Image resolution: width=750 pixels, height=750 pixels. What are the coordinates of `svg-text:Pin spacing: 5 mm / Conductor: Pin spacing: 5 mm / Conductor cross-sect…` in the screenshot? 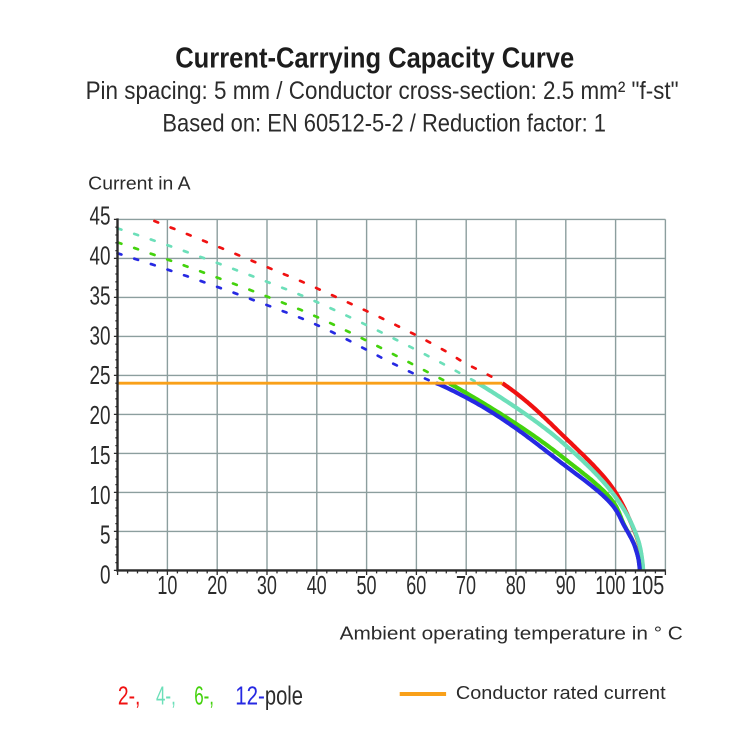 It's located at (382, 91).